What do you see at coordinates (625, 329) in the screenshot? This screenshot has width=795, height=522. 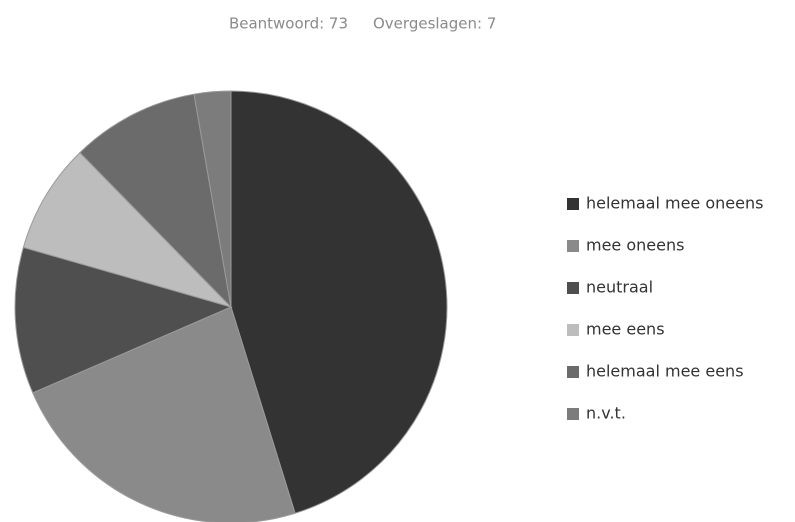 I see `legend-label: mee eens` at bounding box center [625, 329].